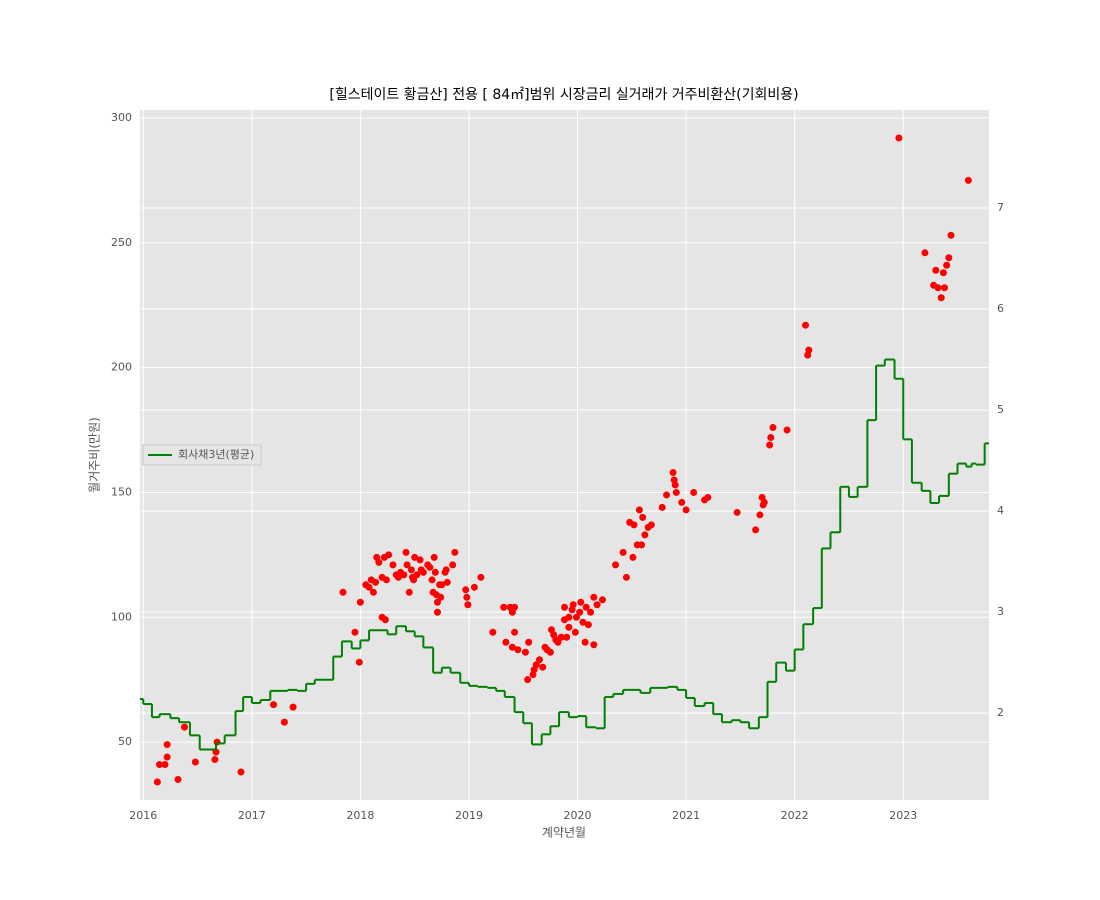 The height and width of the screenshot is (900, 1100). Describe the element at coordinates (125, 741) in the screenshot. I see `y-tick-label: 50` at that location.